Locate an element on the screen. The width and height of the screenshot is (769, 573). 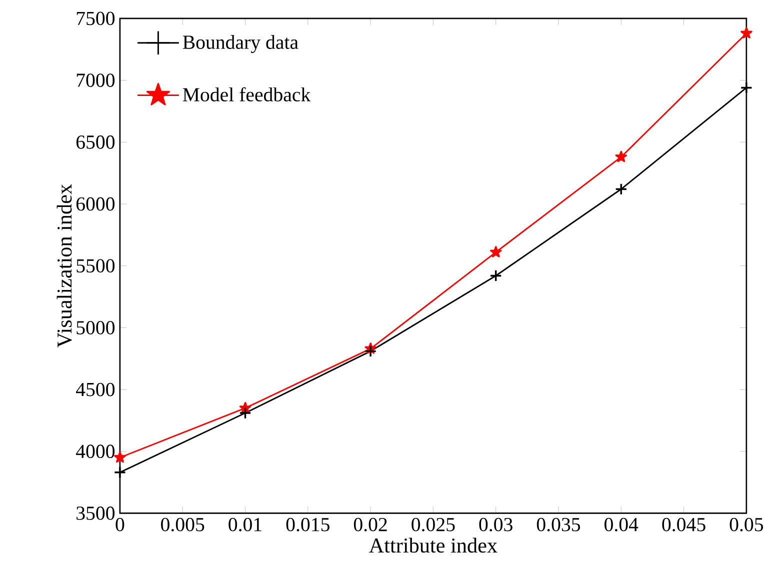
y-tick-label: 5000 is located at coordinates (95, 327).